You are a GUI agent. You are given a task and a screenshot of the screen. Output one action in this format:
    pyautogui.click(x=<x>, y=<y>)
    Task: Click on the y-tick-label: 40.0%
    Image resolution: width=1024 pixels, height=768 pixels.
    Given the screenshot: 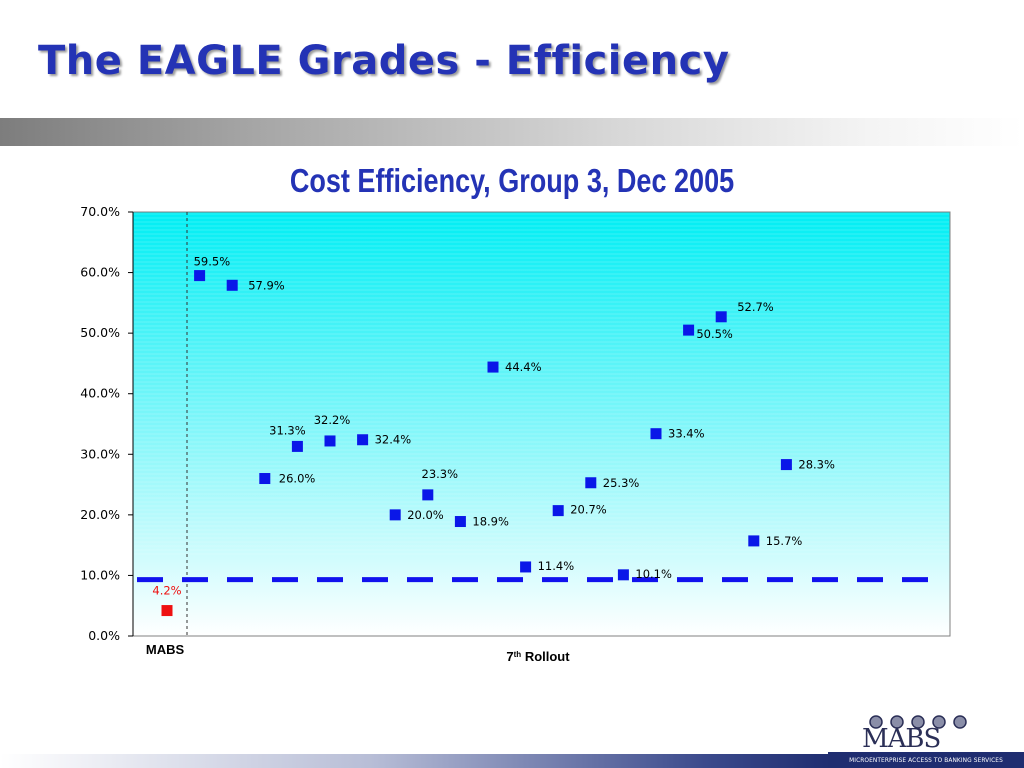 What is the action you would take?
    pyautogui.click(x=100, y=393)
    